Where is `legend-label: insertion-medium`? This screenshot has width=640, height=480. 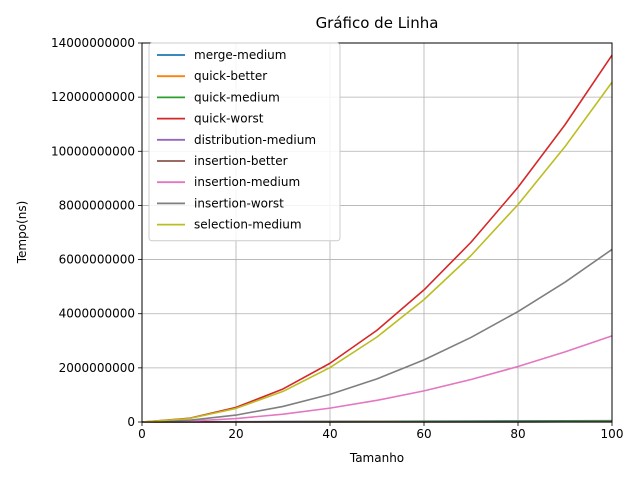
legend-label: insertion-medium is located at coordinates (247, 182).